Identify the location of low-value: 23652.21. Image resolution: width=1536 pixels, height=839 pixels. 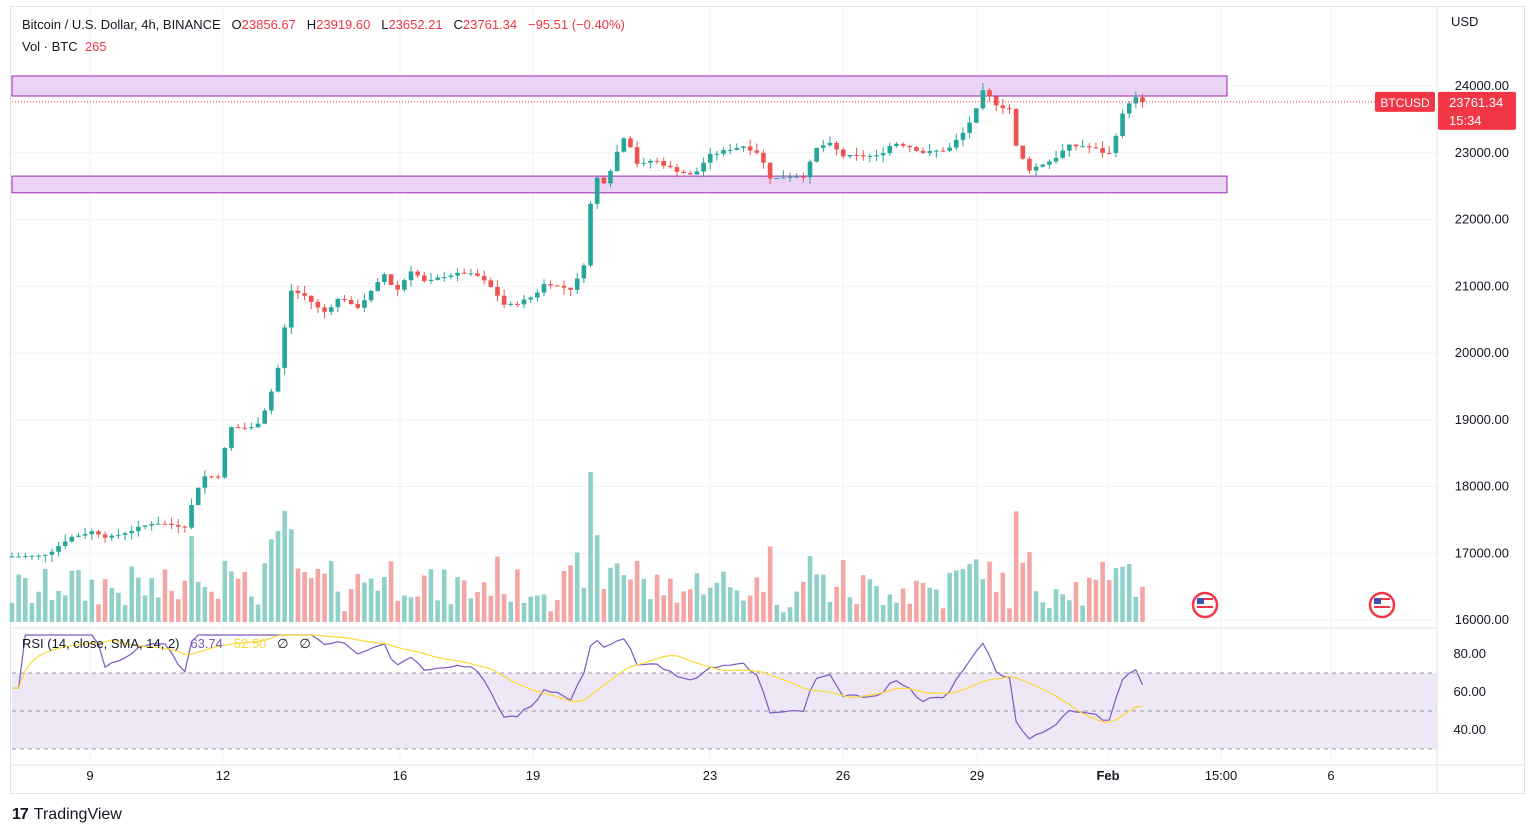
(415, 24).